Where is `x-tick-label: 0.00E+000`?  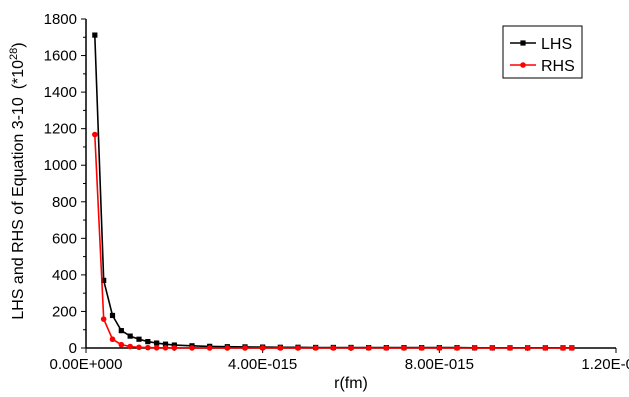
x-tick-label: 0.00E+000 is located at coordinates (86, 364).